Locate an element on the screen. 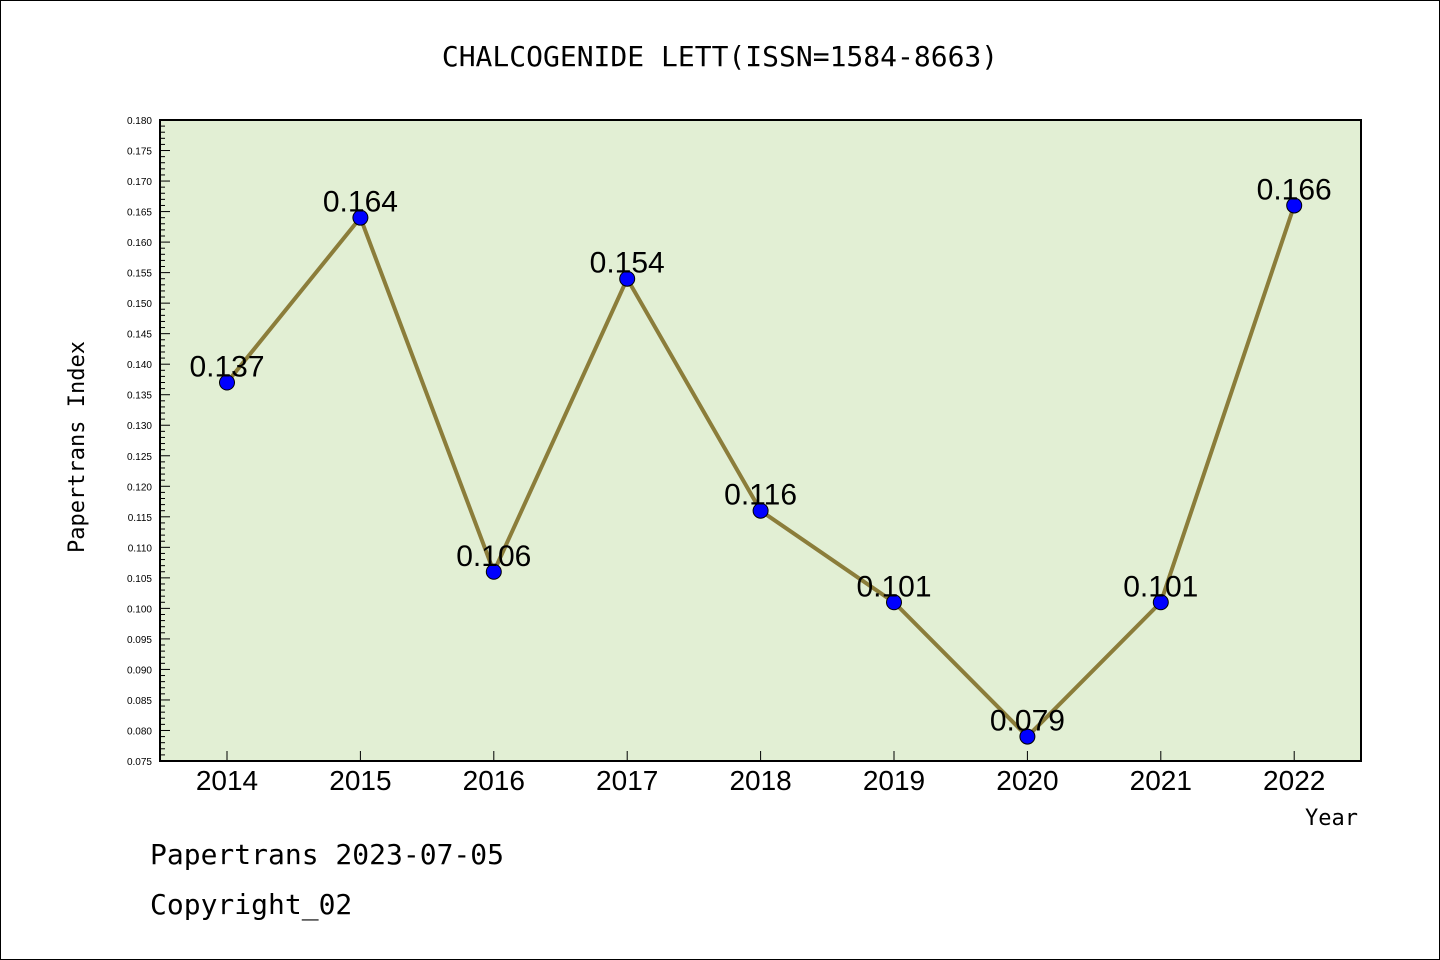 The width and height of the screenshot is (1440, 960). x-tick-label: 2022 is located at coordinates (1294, 780).